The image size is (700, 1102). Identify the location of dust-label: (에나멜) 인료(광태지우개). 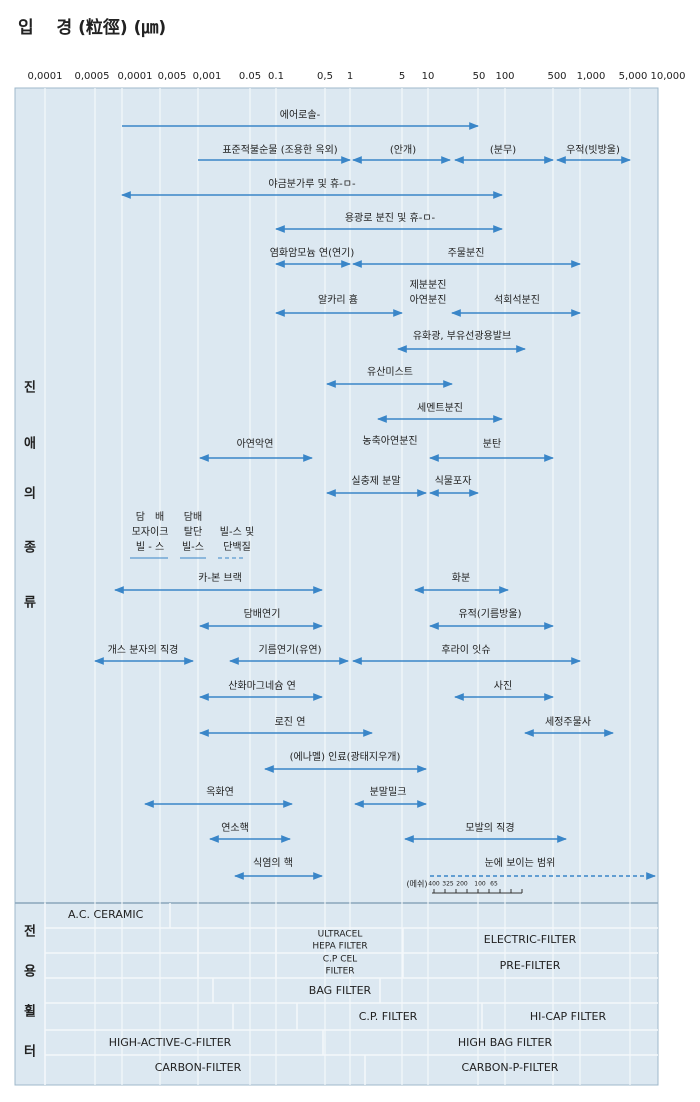
(345, 757).